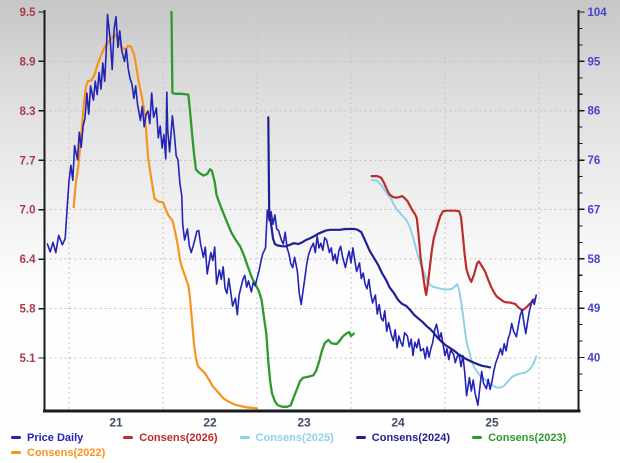 The height and width of the screenshot is (463, 620). I want to click on left-axis-tick-label: 8.3, so click(28, 112).